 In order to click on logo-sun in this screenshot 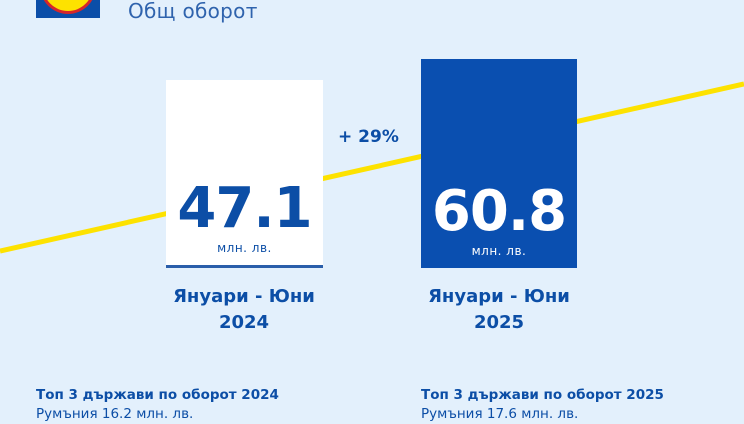, I will do `click(68, 5)`.